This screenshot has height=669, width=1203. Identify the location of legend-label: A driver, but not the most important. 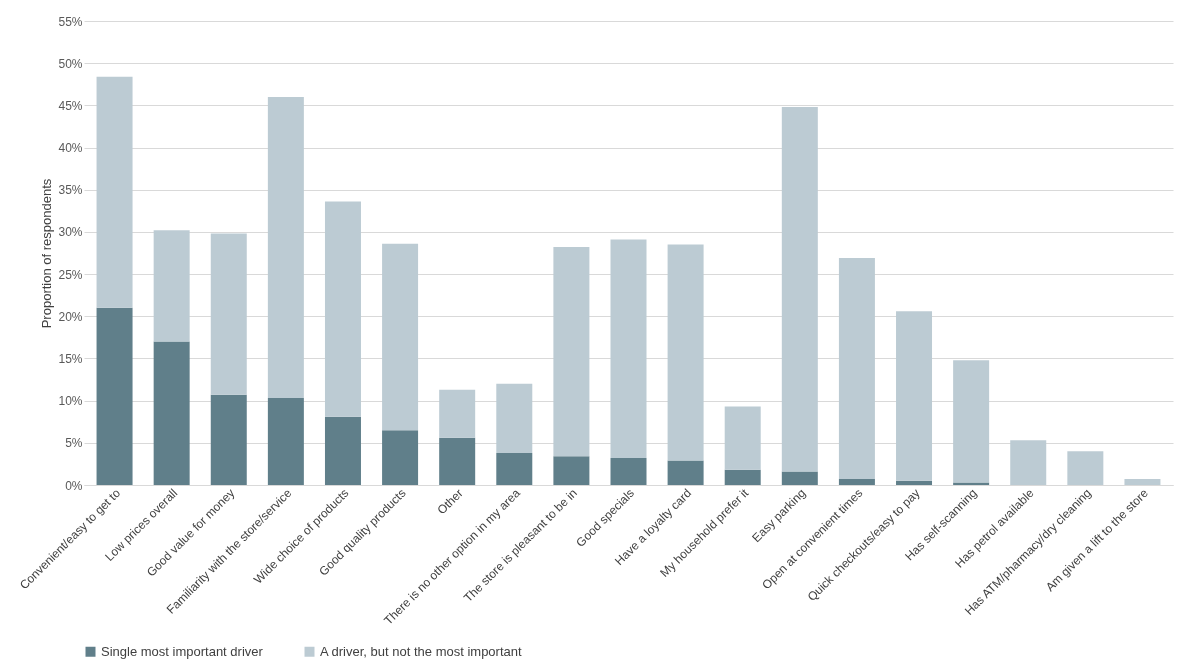
(421, 651).